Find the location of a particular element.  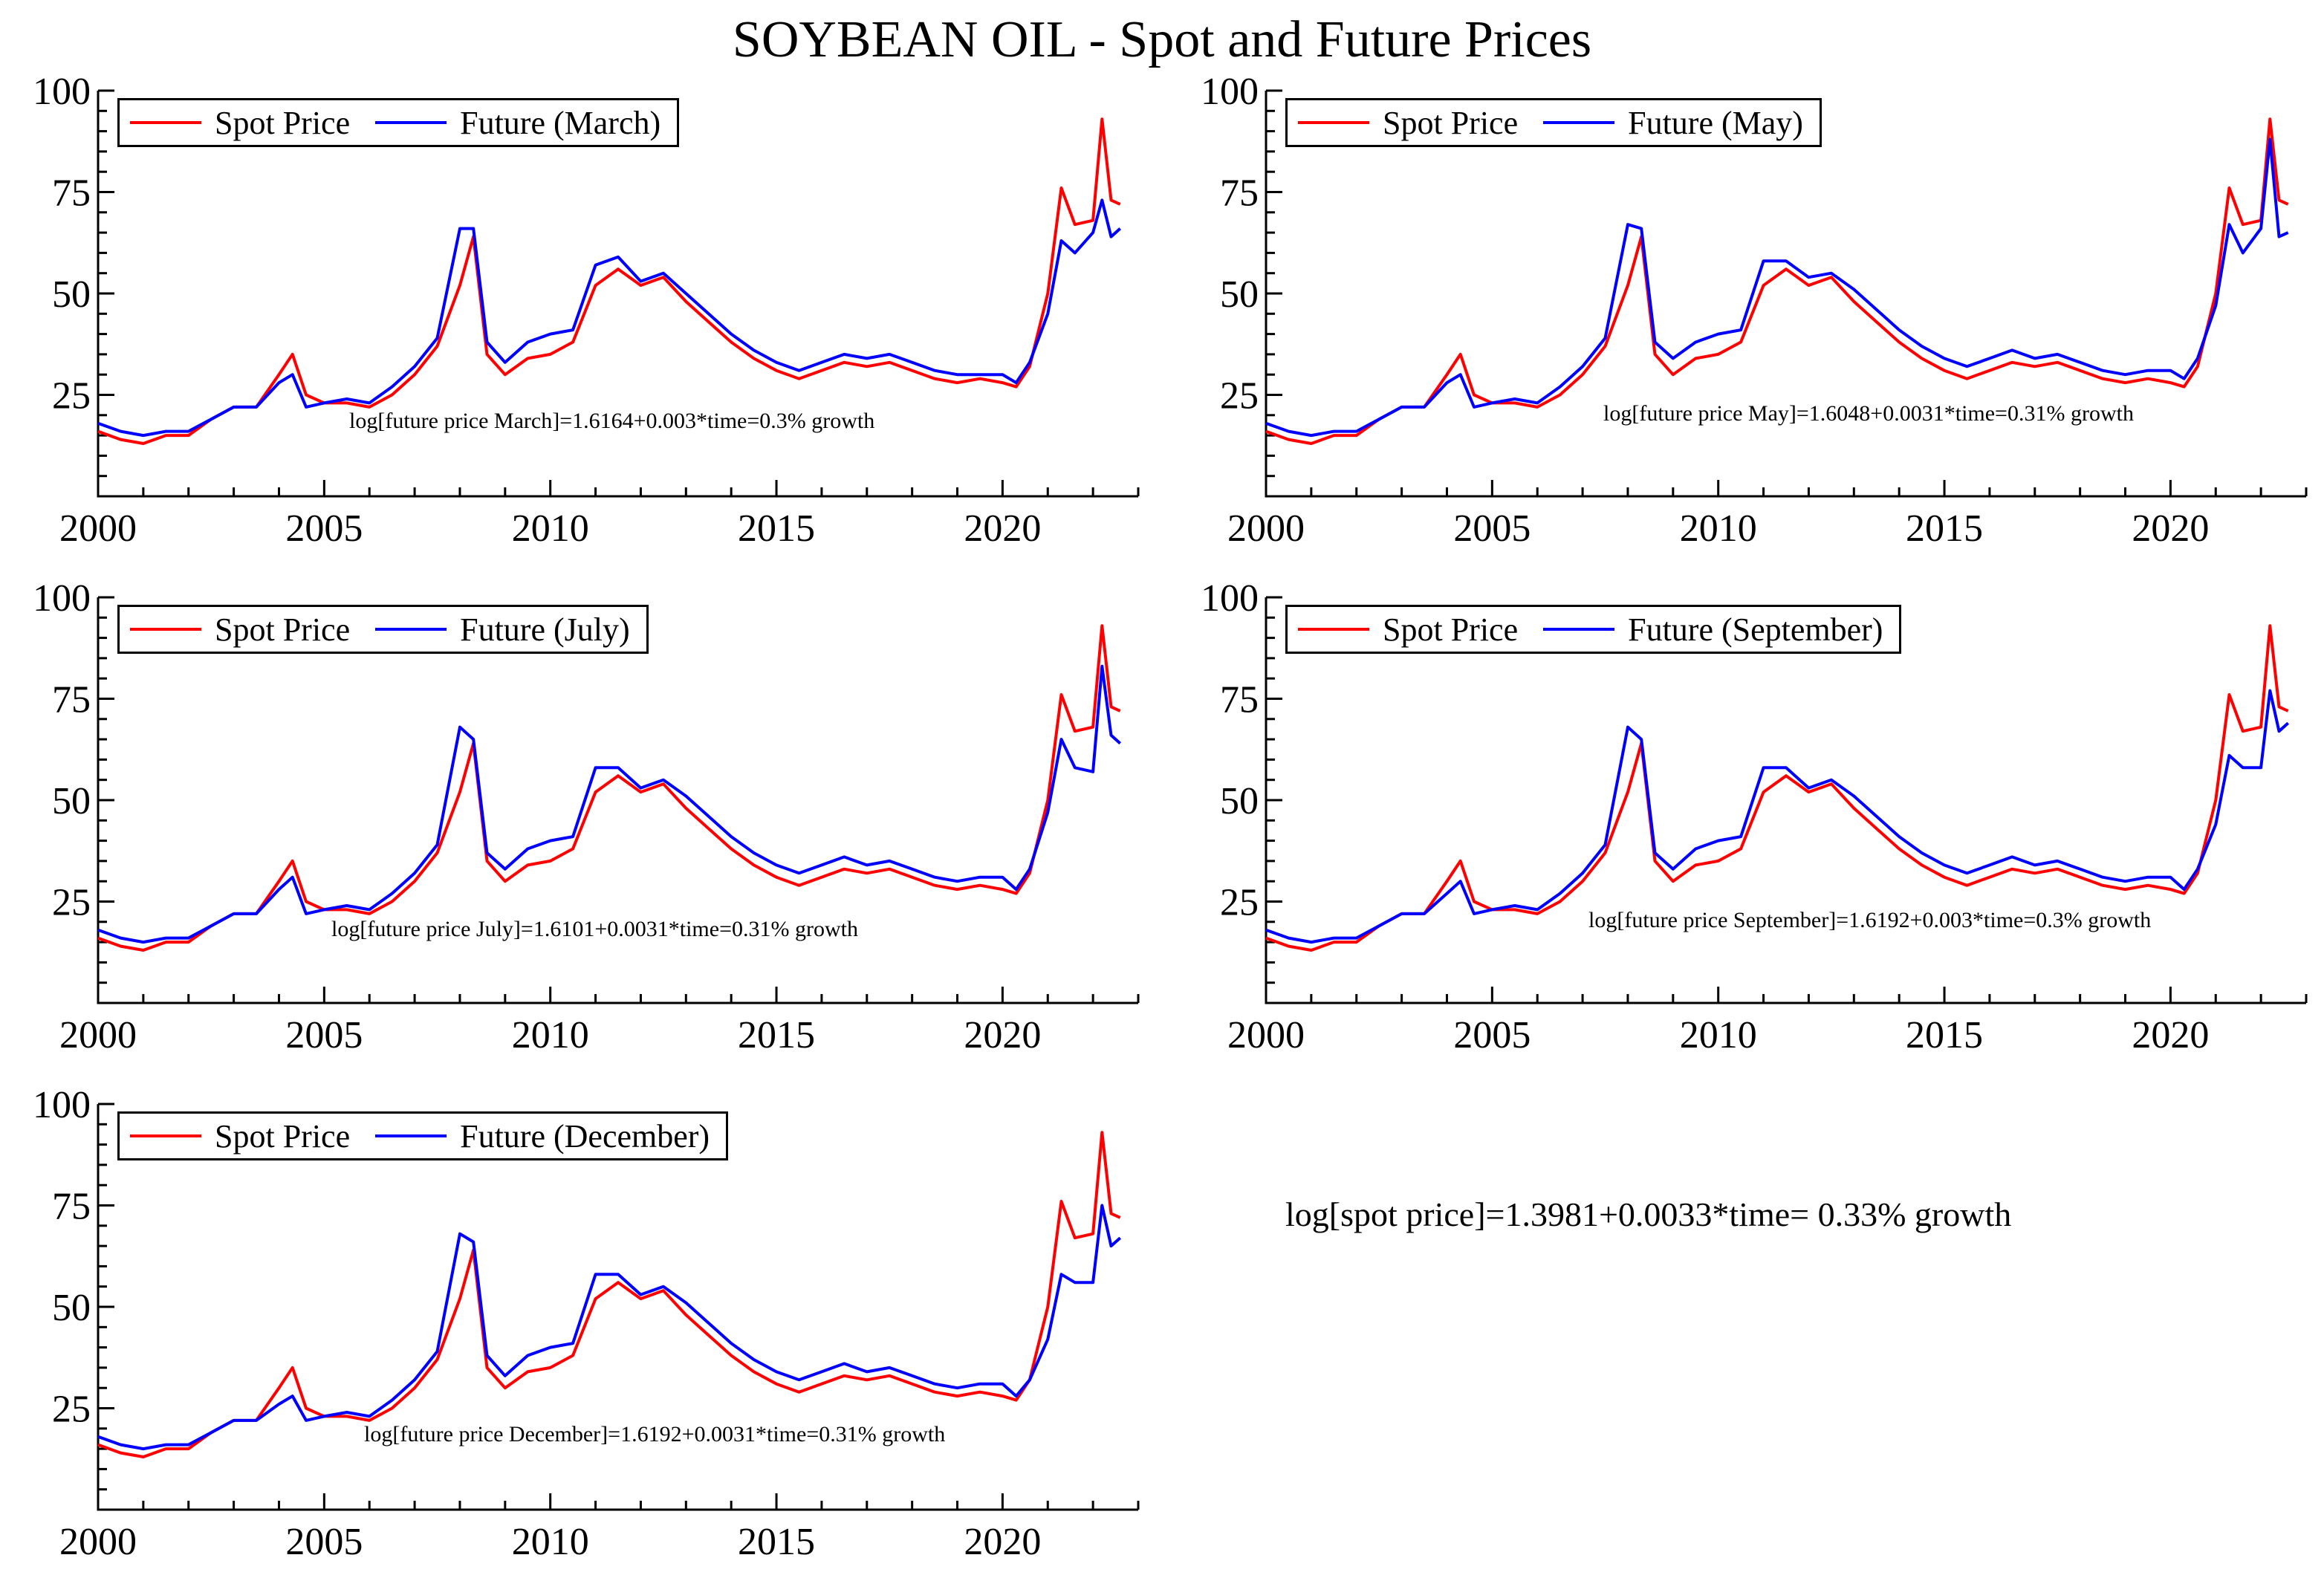

legend-label: Future (December) is located at coordinates (585, 1136).